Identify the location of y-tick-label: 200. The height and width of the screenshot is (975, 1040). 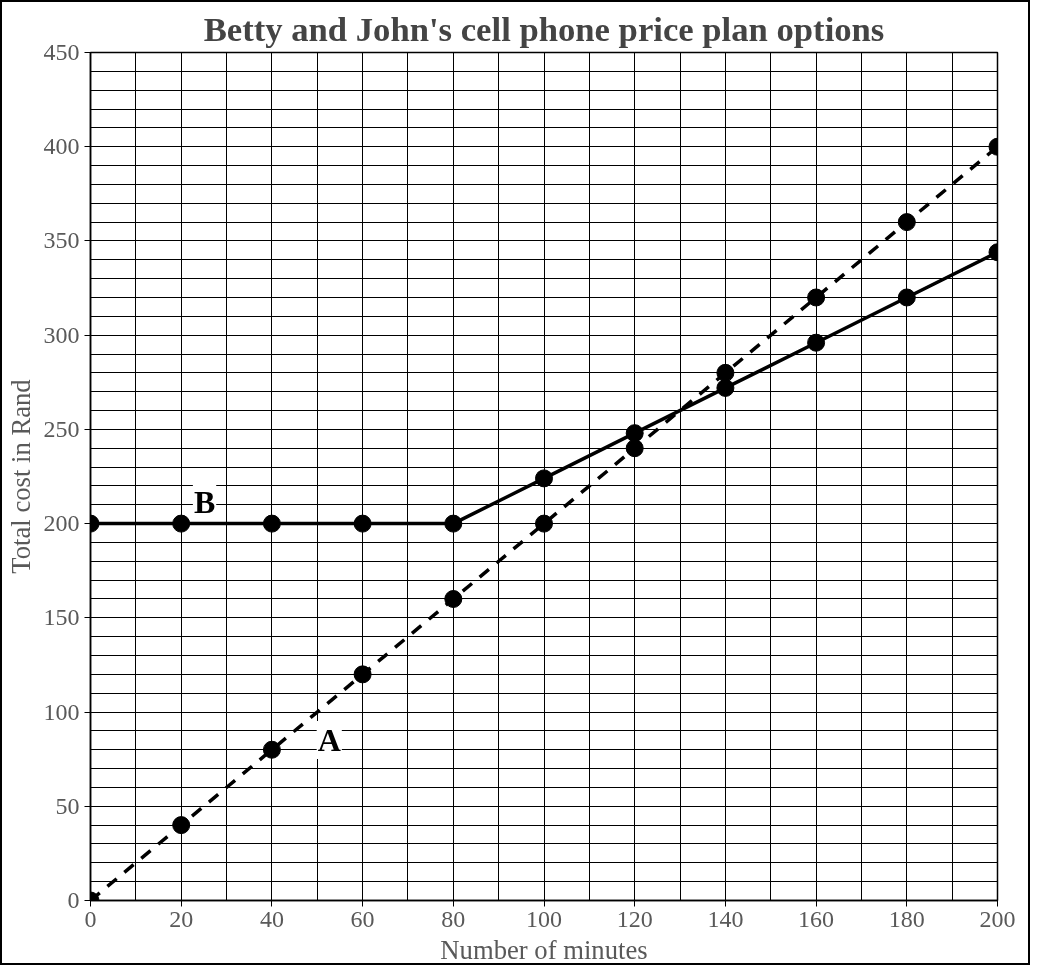
(61, 523).